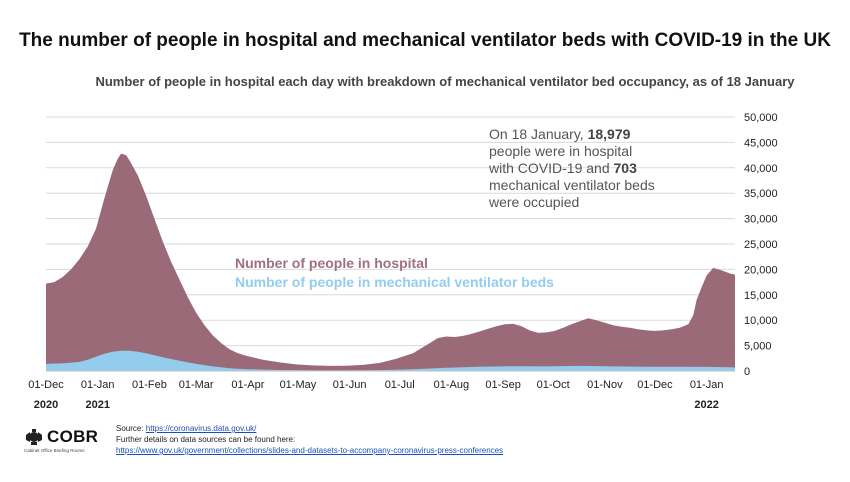 The image size is (850, 482). Describe the element at coordinates (761, 270) in the screenshot. I see `y-tick-label: 20,000` at that location.